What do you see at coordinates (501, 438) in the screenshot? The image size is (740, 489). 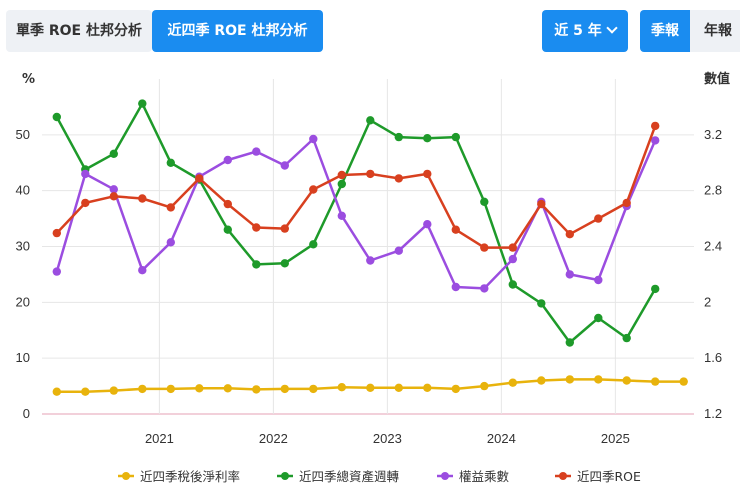 I see `x-tick-label: 2024` at bounding box center [501, 438].